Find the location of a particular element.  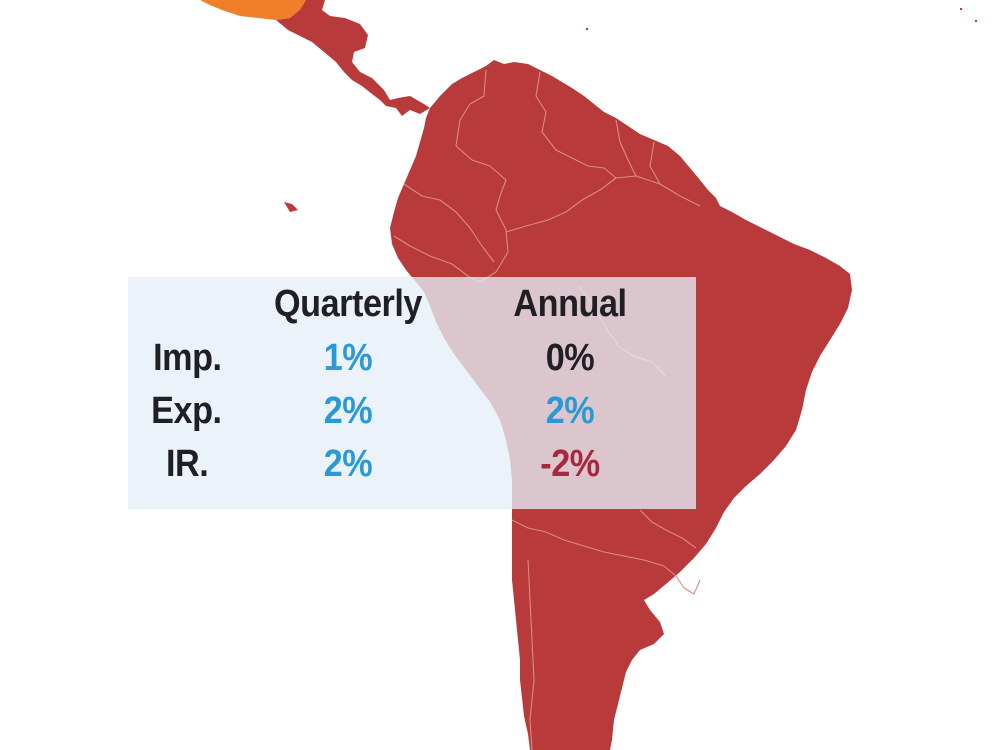

quarterly-imports-value: 1% is located at coordinates (348, 358).